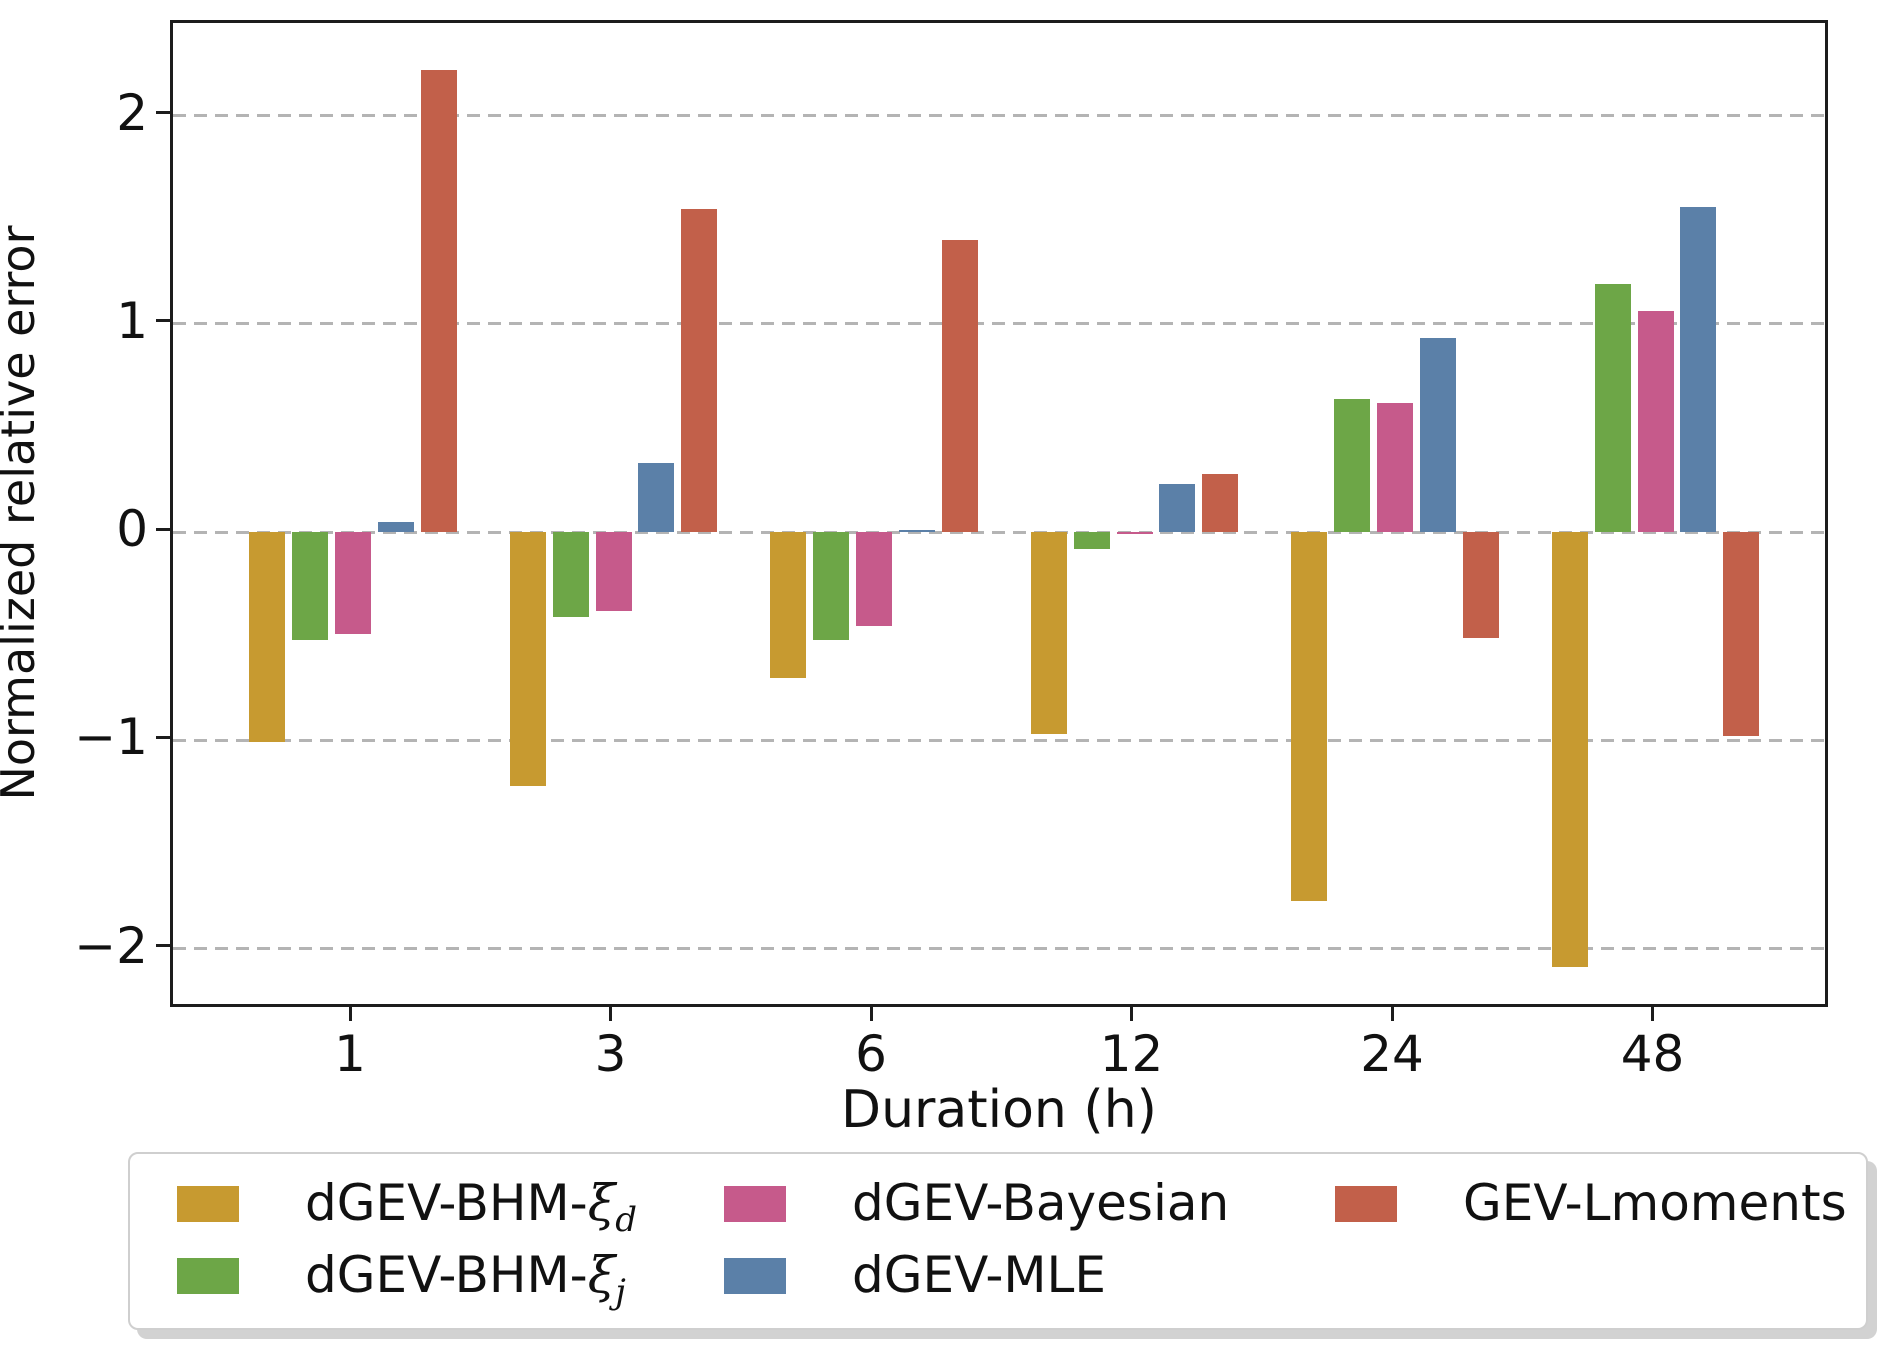 The image size is (1892, 1348). Describe the element at coordinates (527, 659) in the screenshot. I see `bar-dGEV-BHM-ξd-duration-3` at that location.